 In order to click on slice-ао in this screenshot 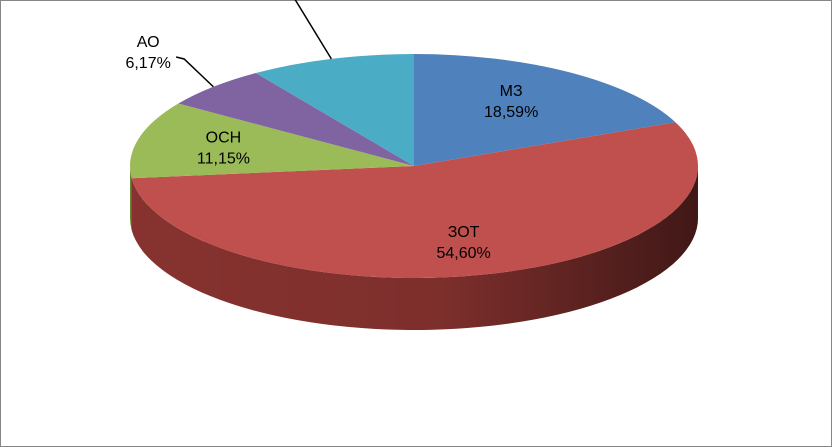, I will do `click(296, 119)`.